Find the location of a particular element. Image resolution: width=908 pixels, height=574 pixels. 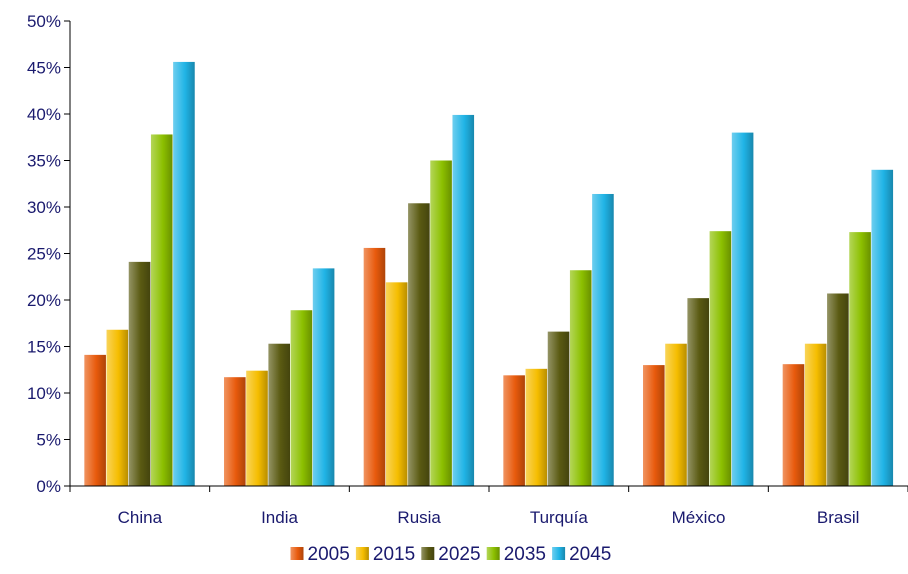

bar-rusia-2005 is located at coordinates (374, 366).